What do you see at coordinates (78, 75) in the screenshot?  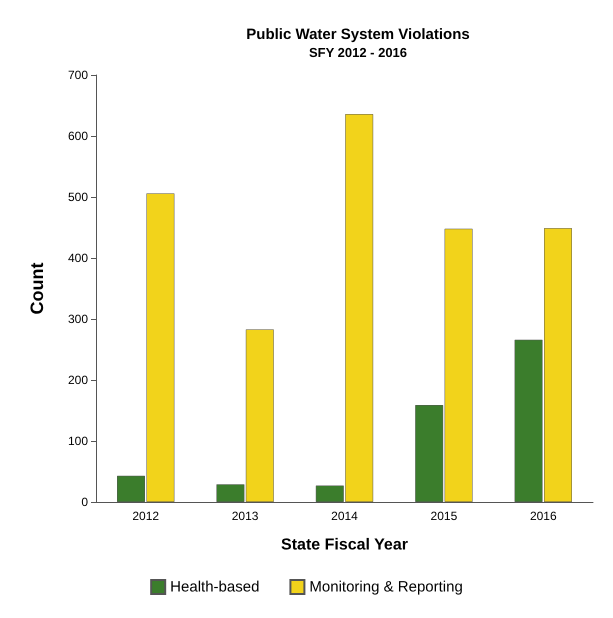 I see `y-tick-label: 700` at bounding box center [78, 75].